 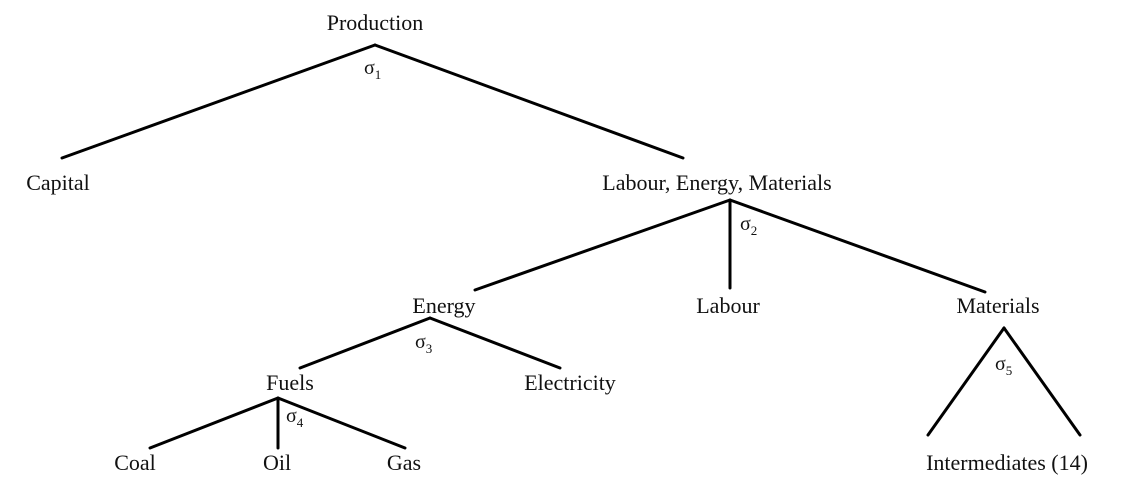 What do you see at coordinates (997, 305) in the screenshot?
I see `node-label: Materials` at bounding box center [997, 305].